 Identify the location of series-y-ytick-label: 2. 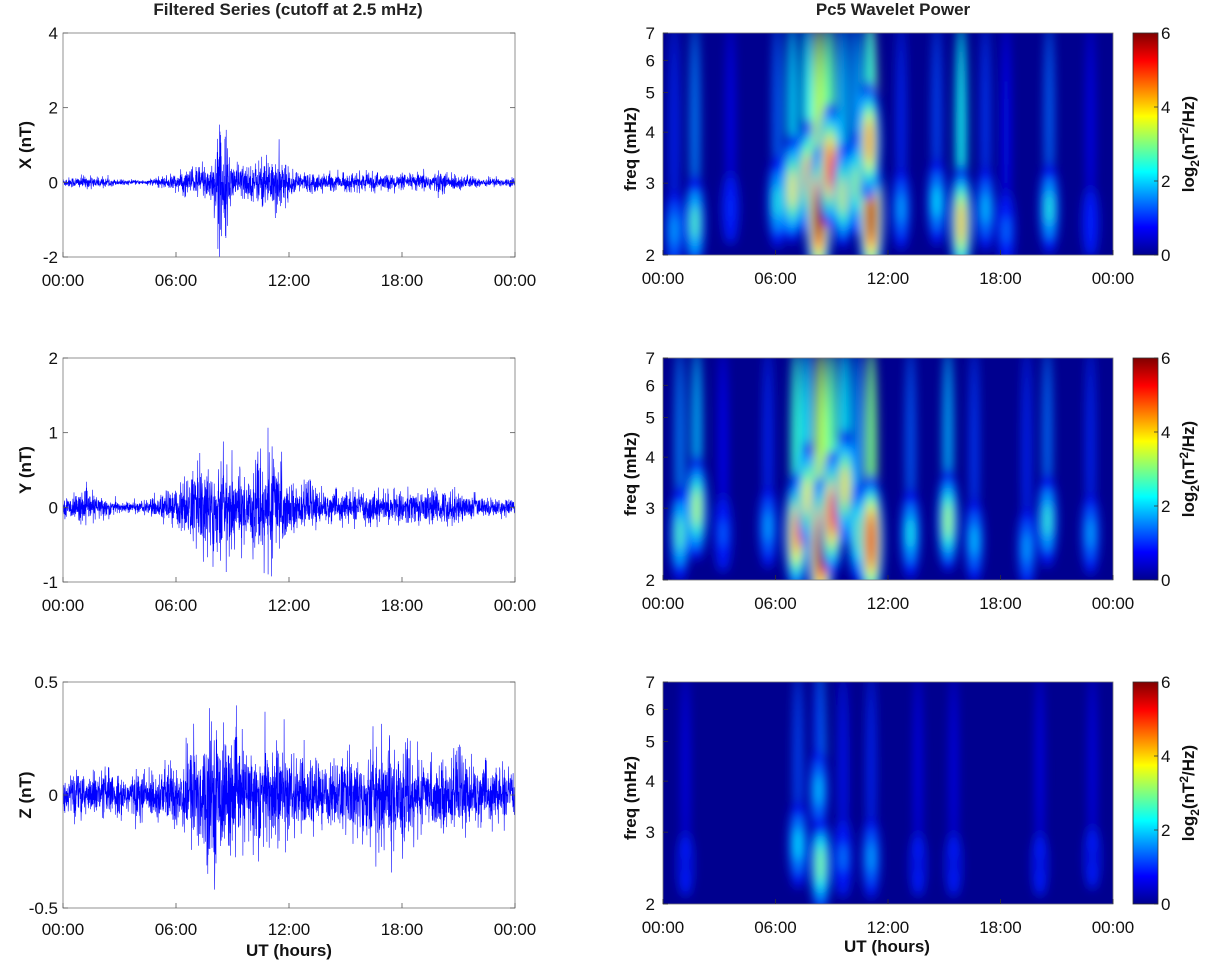
(53, 358).